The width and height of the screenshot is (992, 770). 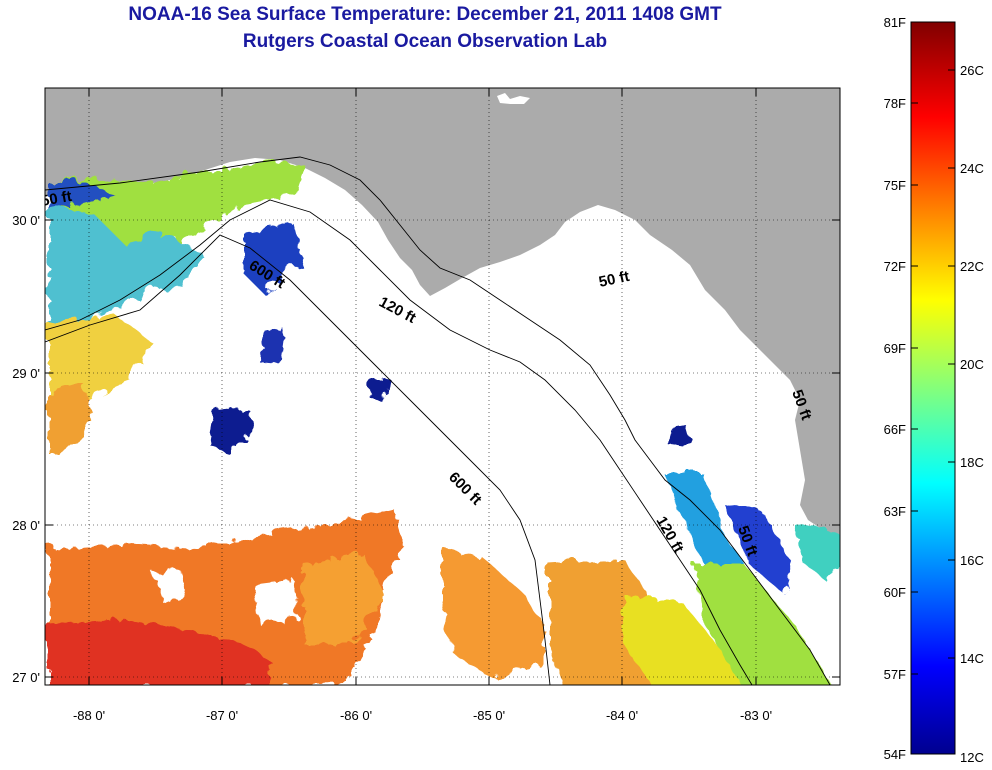 What do you see at coordinates (489, 715) in the screenshot?
I see `x-tick-label: -85 0'` at bounding box center [489, 715].